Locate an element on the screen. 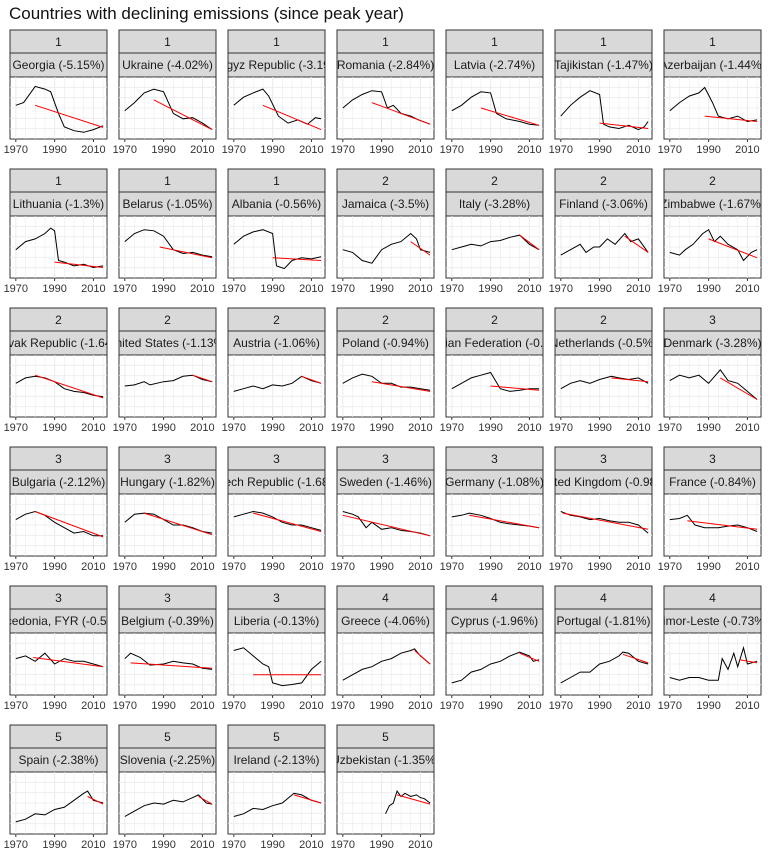 The image size is (768, 864). facet-panel: 2 Slovak Republic (-1.64%) 1970 1990 2010 is located at coordinates (63, 370).